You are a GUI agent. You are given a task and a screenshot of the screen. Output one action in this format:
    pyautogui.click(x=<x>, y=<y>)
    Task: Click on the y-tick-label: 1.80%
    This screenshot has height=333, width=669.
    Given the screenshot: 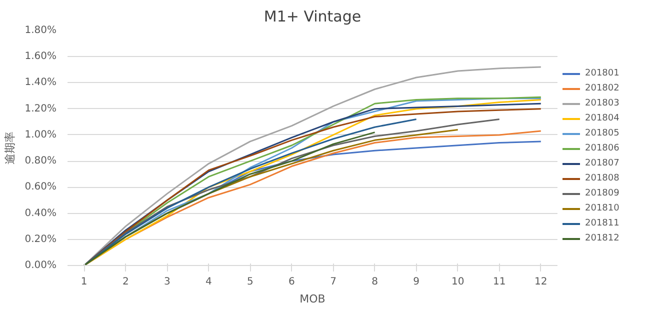 What is the action you would take?
    pyautogui.click(x=40, y=30)
    